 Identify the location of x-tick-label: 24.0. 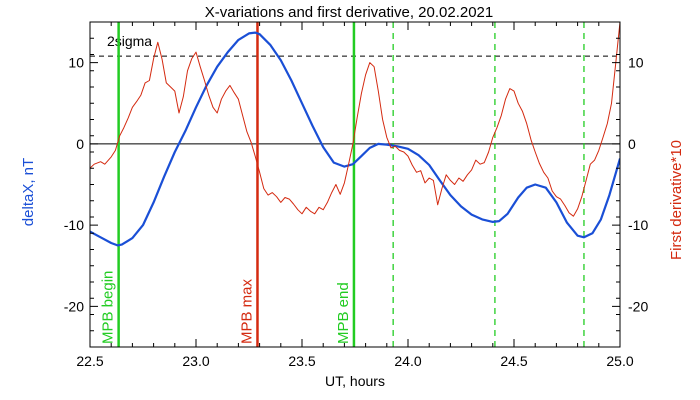
(407, 361).